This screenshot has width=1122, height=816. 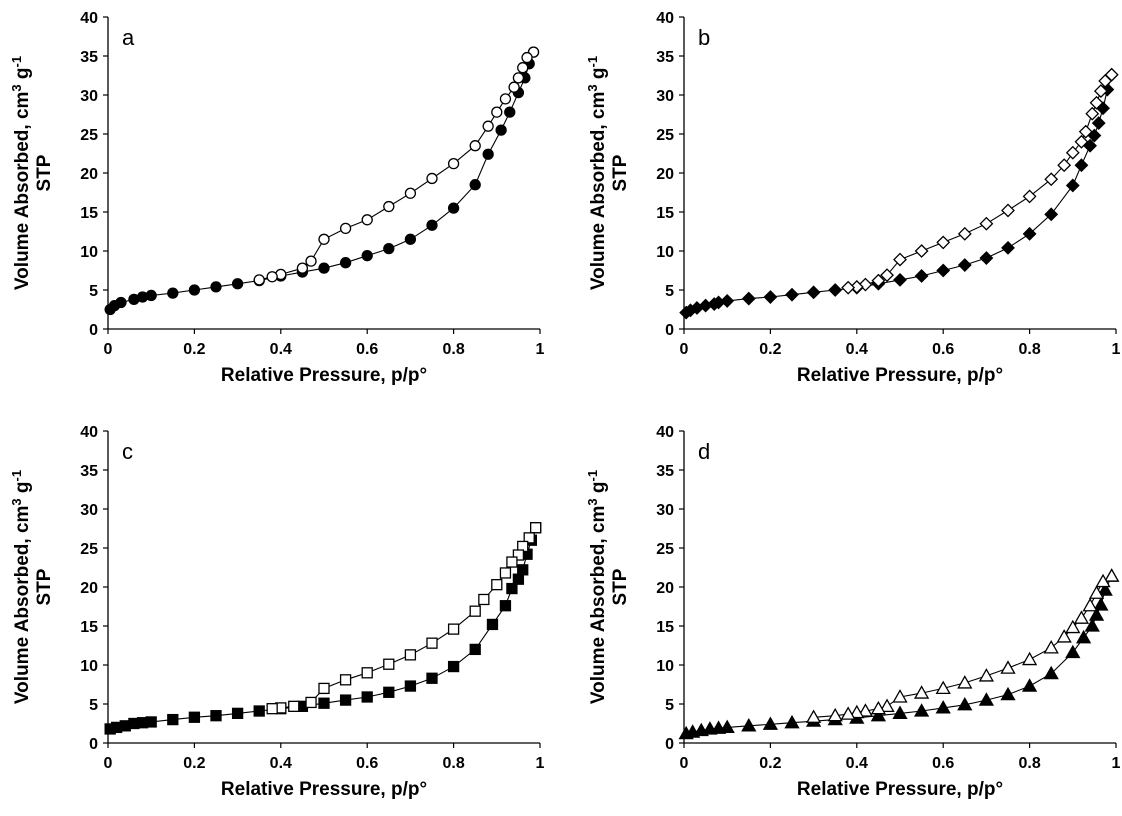 I want to click on x-axis-label: Relative Pressure, p/p°, so click(x=324, y=789).